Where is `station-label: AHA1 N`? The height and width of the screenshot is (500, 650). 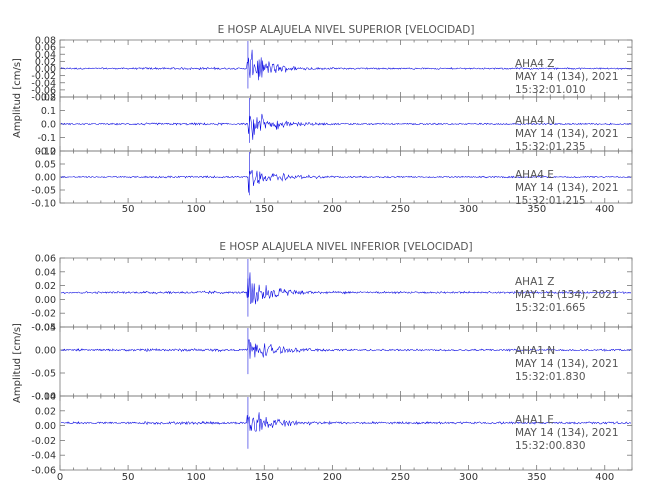 station-label: AHA1 N is located at coordinates (535, 351).